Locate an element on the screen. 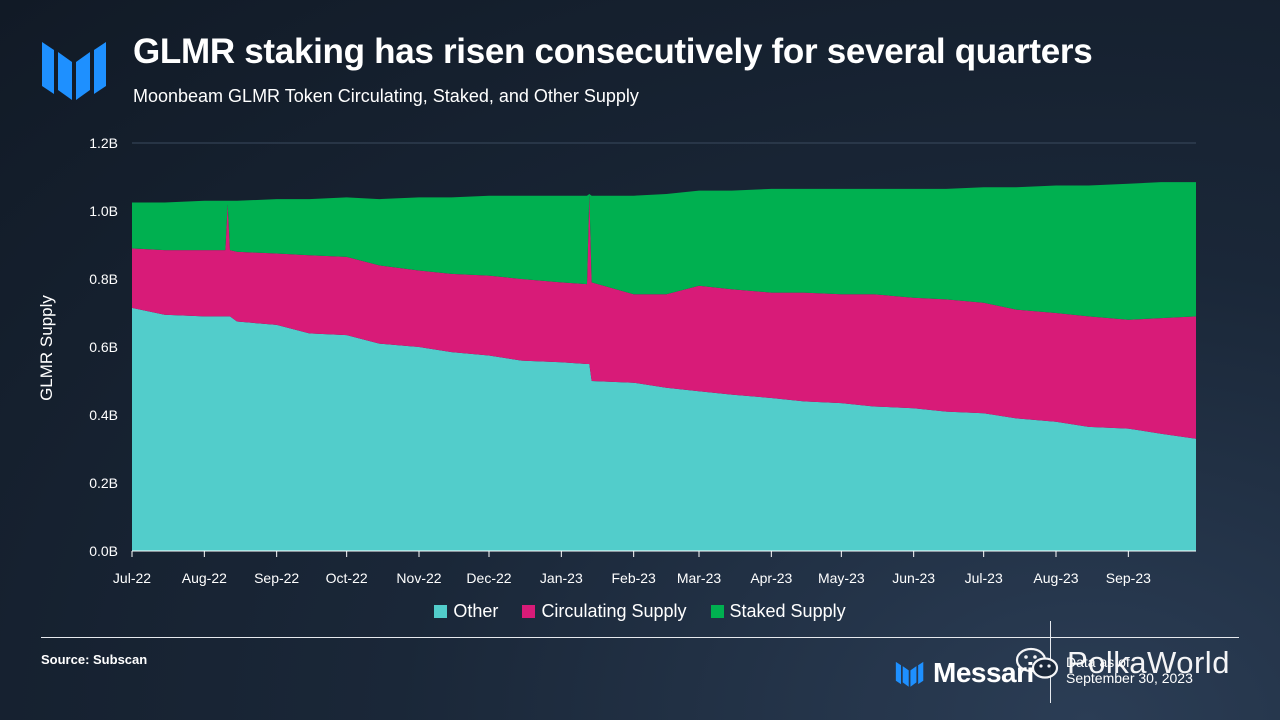 This screenshot has width=1280, height=720. x-tick-label: Sep-22 is located at coordinates (276, 578).